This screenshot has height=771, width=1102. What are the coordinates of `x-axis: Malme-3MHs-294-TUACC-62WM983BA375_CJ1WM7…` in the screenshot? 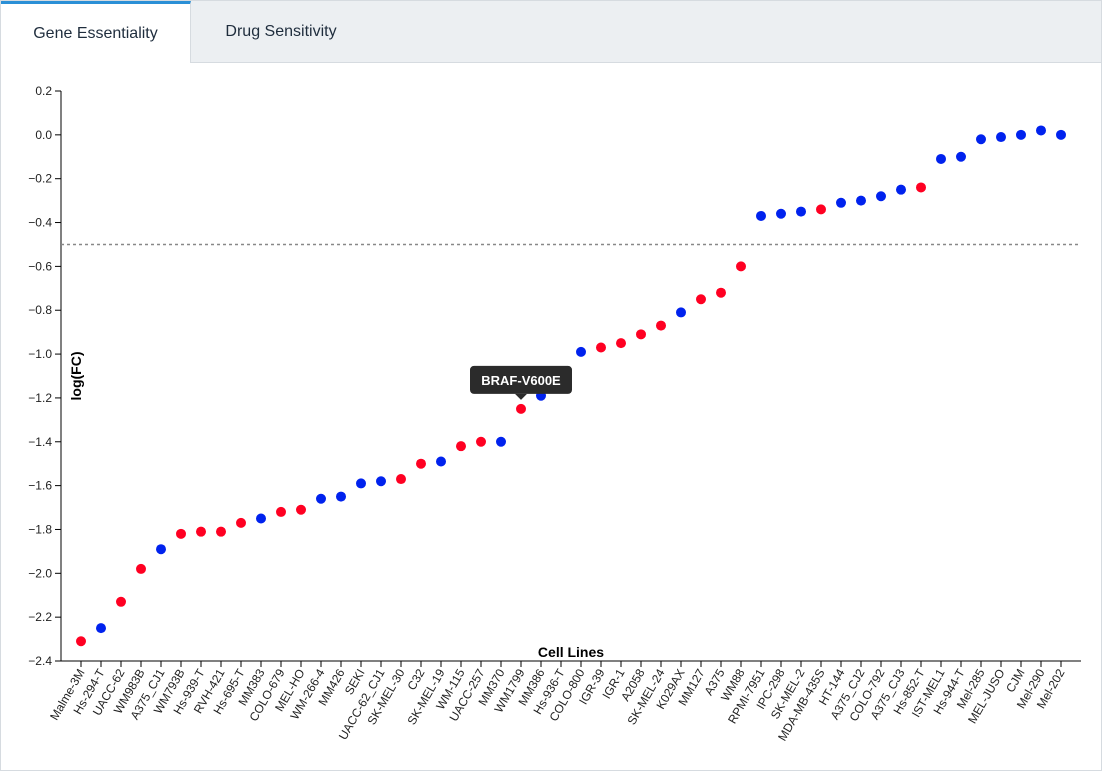 It's located at (564, 701).